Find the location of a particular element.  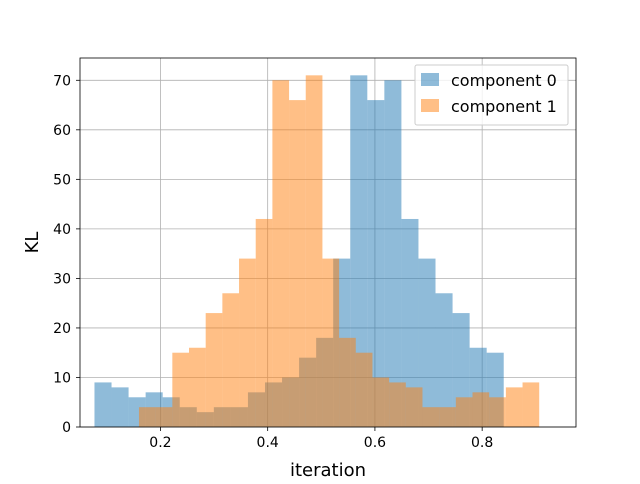

x-tick-label: 0.8 is located at coordinates (482, 443).